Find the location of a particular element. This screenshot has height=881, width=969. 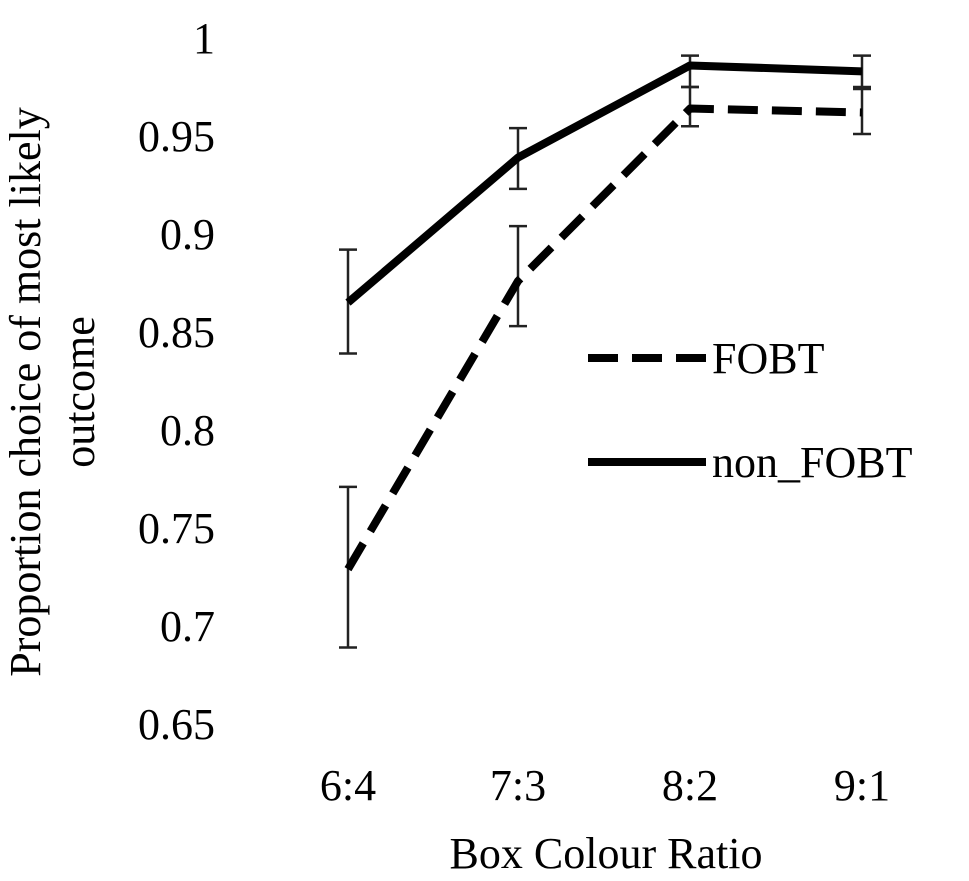

x-tick-label: 6:4 is located at coordinates (348, 785).